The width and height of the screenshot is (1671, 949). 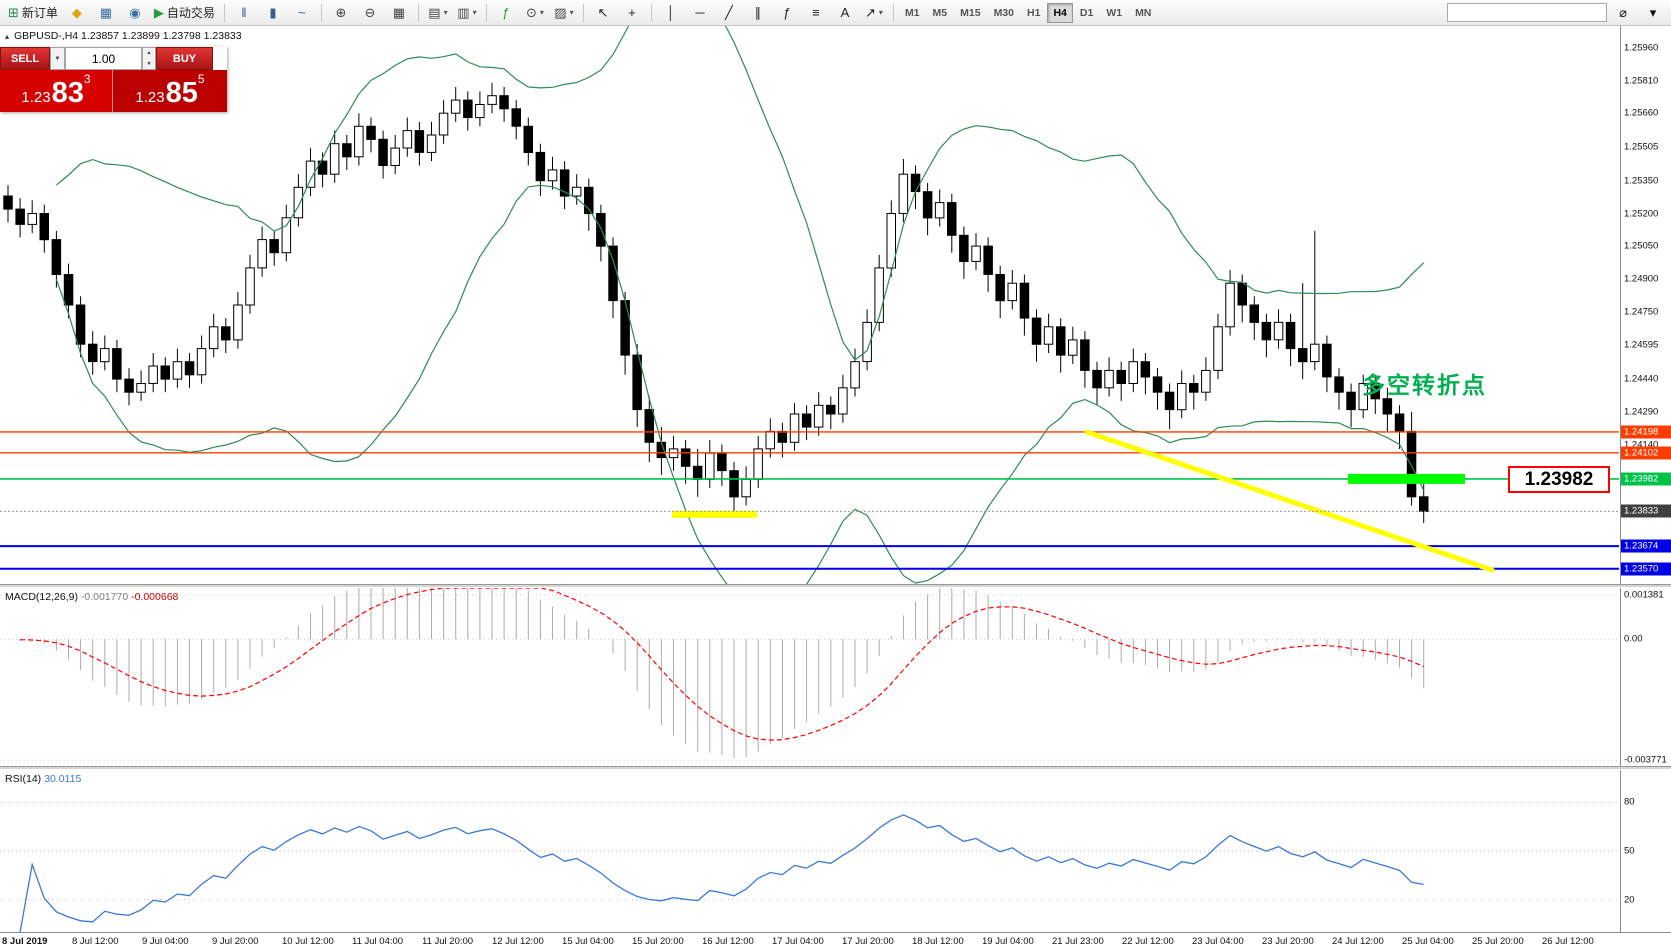 What do you see at coordinates (1143, 12) in the screenshot?
I see `timeframe-mn-button: MN` at bounding box center [1143, 12].